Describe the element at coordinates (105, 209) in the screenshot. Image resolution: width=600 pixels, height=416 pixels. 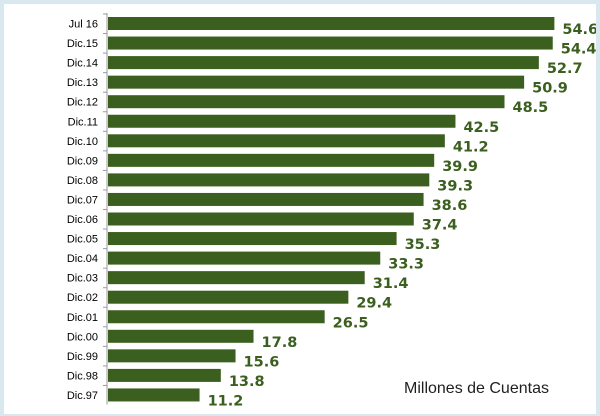
I see `axis-layer` at that location.